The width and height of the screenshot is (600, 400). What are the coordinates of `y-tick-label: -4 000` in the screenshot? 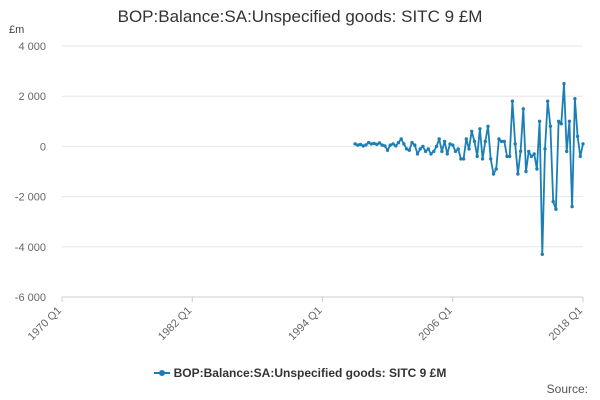 It's located at (30, 248).